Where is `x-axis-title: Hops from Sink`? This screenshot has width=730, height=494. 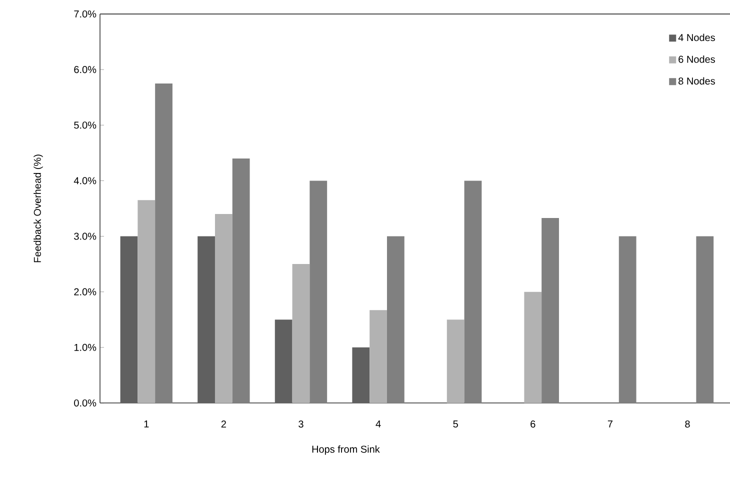 x-axis-title: Hops from Sink is located at coordinates (346, 450).